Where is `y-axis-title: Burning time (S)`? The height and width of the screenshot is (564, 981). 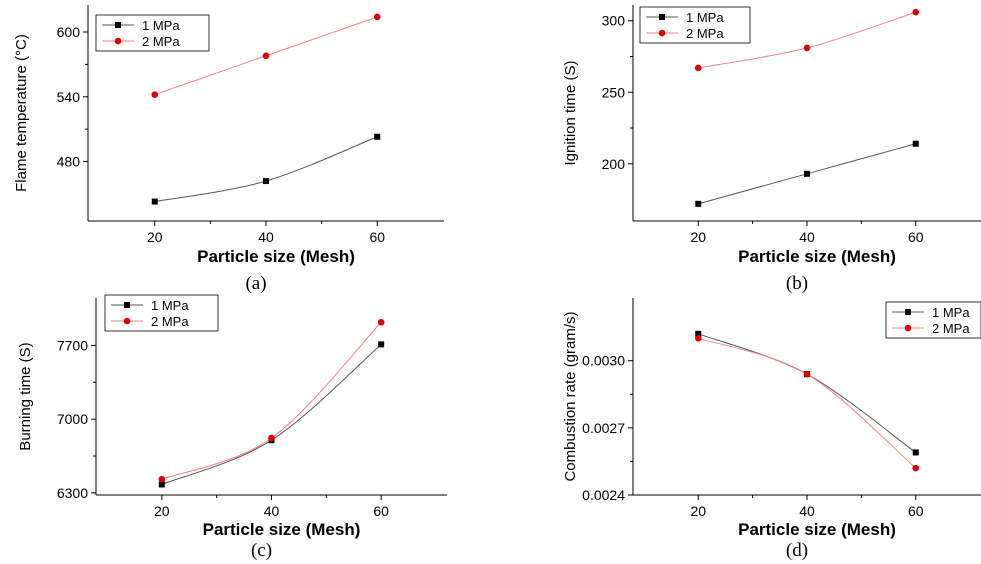 y-axis-title: Burning time (S) is located at coordinates (25, 396).